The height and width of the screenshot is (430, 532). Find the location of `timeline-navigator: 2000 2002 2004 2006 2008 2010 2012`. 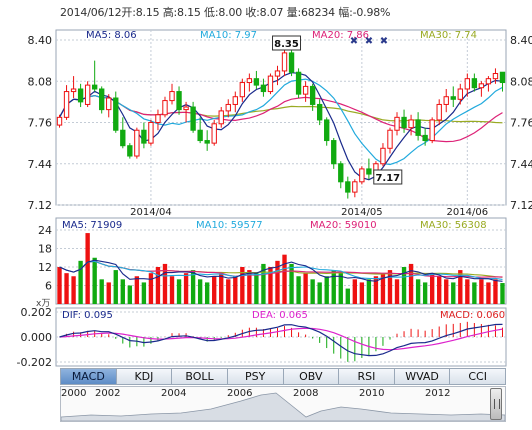

timeline-navigator: 2000 2002 2004 2006 2008 2010 2012 is located at coordinates (283, 404).